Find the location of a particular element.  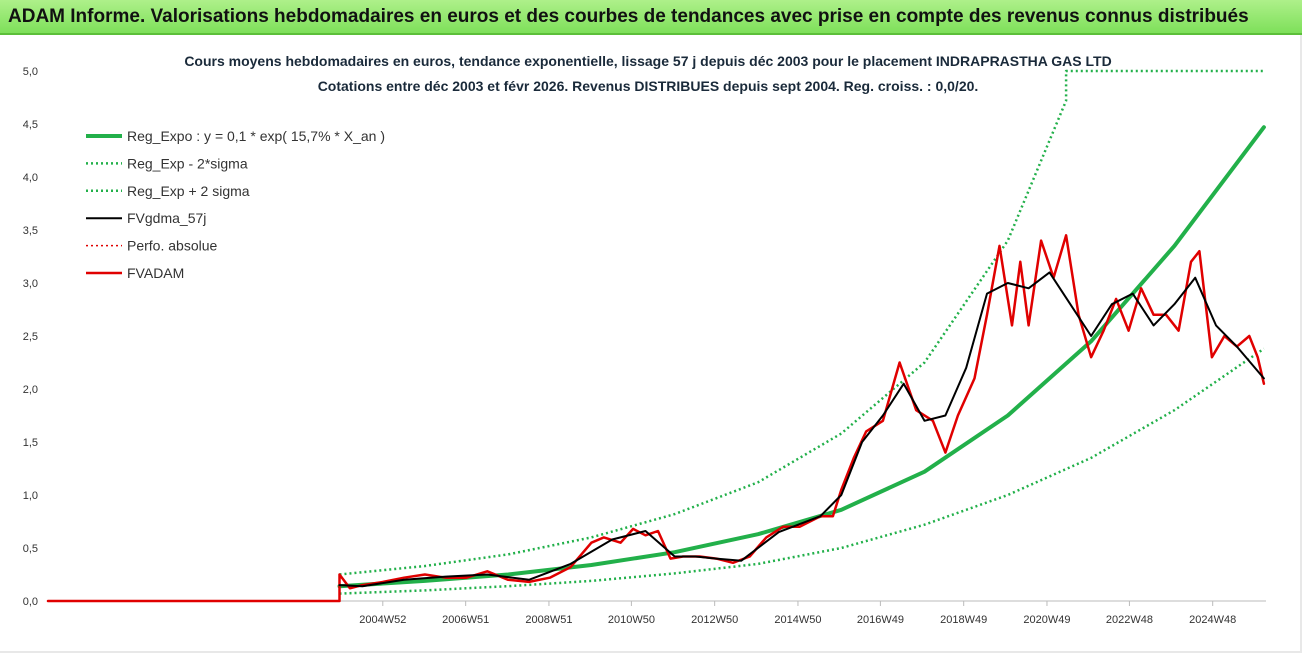

y-tick-label: 5,0 is located at coordinates (30, 72).